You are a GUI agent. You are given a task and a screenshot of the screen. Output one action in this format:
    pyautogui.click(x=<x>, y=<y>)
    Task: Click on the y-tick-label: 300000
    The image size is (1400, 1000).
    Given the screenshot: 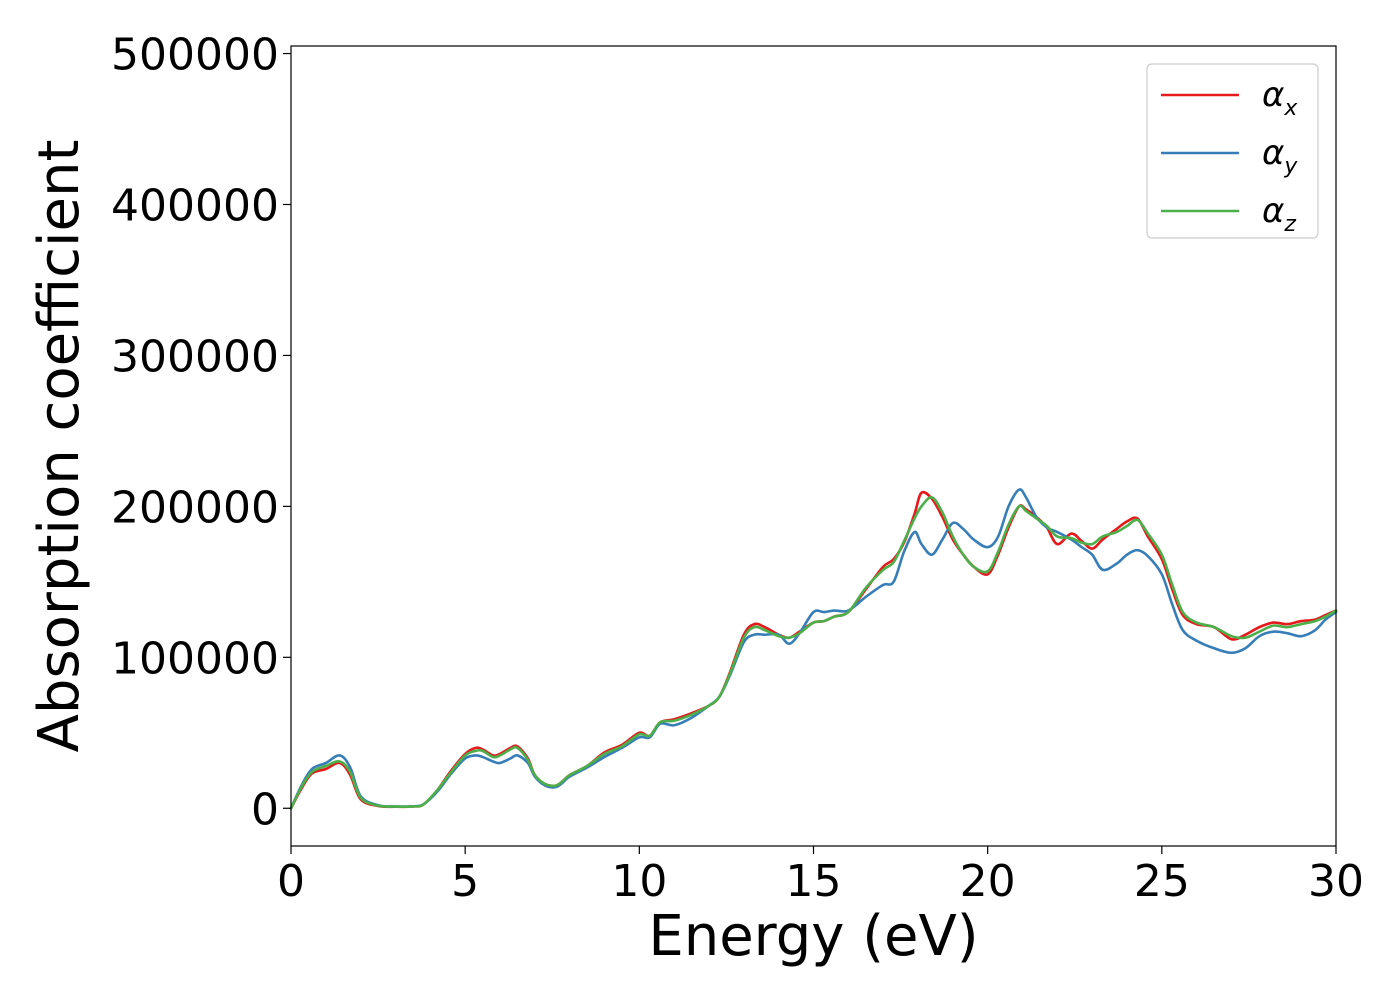 What is the action you would take?
    pyautogui.click(x=195, y=356)
    